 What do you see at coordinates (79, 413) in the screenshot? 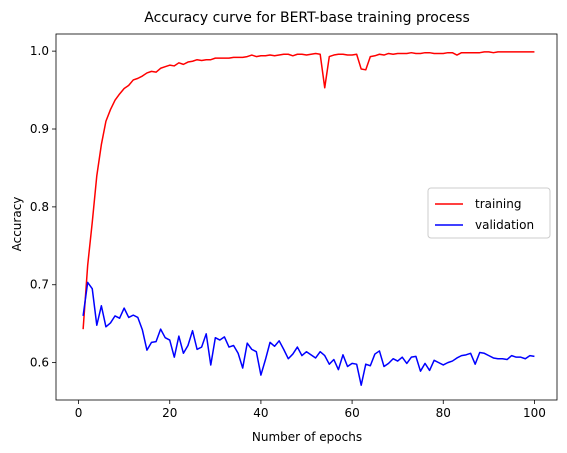
I see `x-tick-label: 0` at bounding box center [79, 413].